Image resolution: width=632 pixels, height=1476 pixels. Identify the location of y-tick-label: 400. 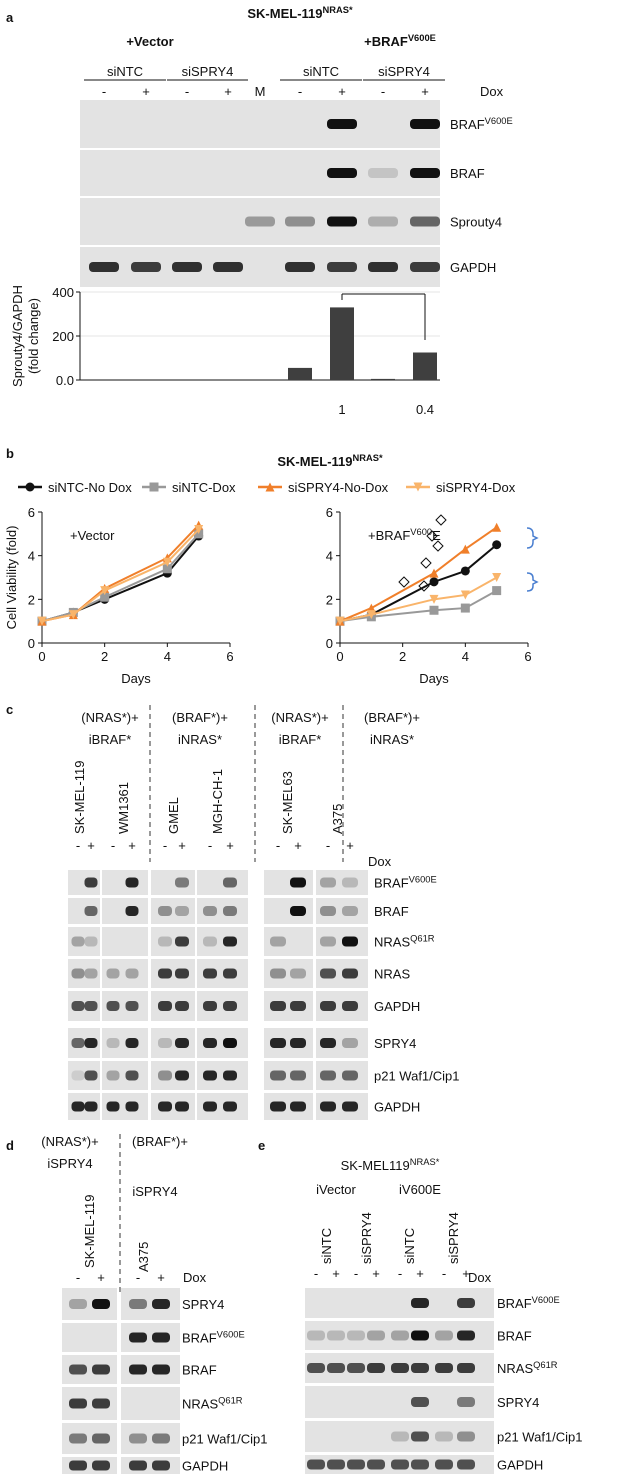
(63, 292).